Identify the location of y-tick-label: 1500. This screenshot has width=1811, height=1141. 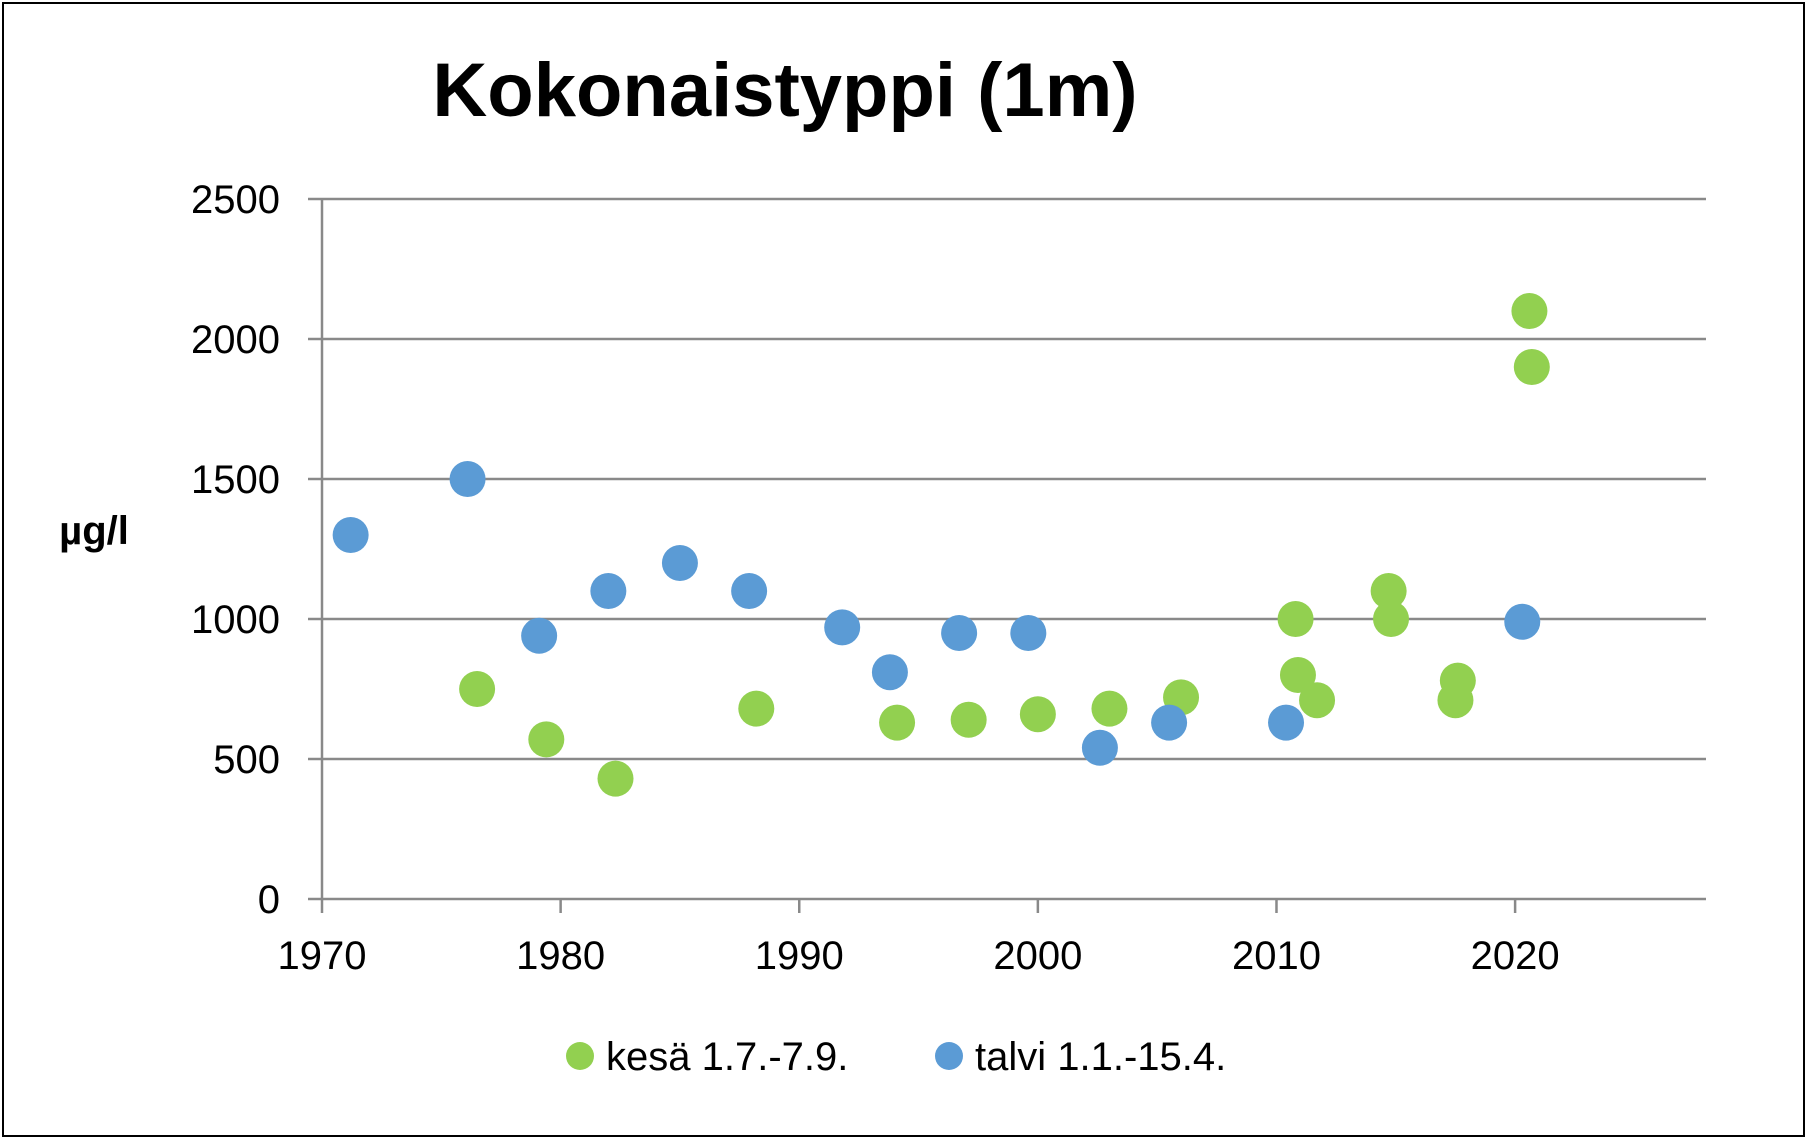
(235, 480).